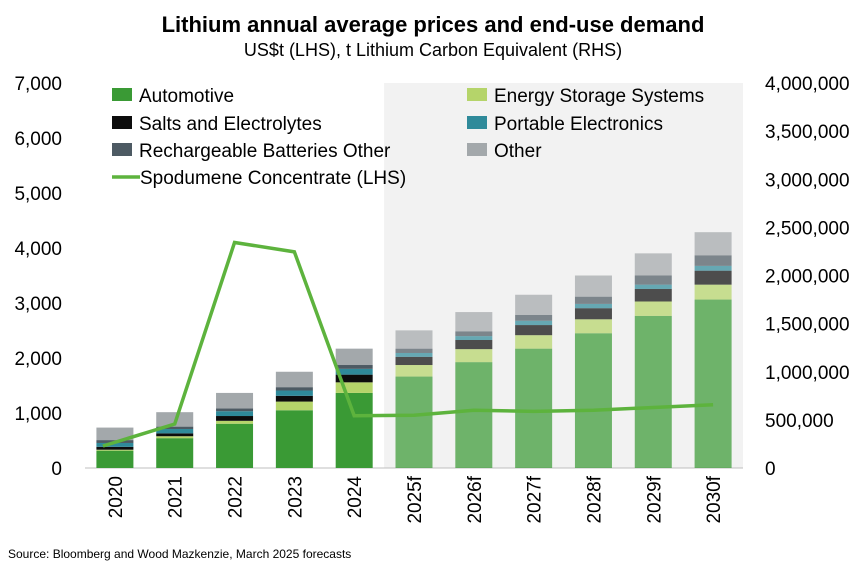 Image resolution: width=867 pixels, height=567 pixels. I want to click on bar-portable-electronics-2022, so click(235, 414).